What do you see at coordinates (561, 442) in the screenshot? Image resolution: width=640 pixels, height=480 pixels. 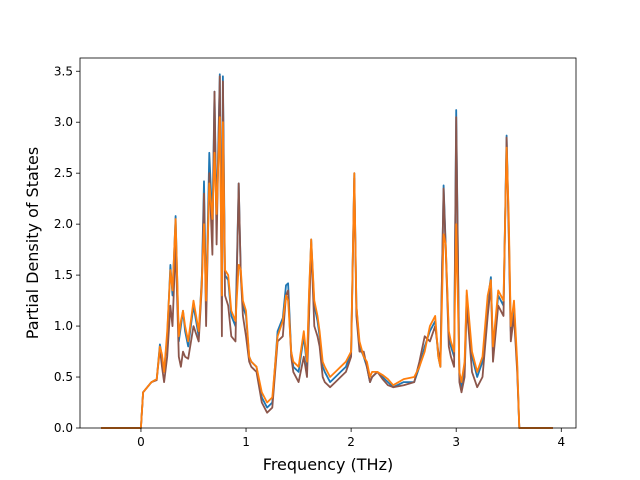 I see `x-tick-label: 4` at bounding box center [561, 442].